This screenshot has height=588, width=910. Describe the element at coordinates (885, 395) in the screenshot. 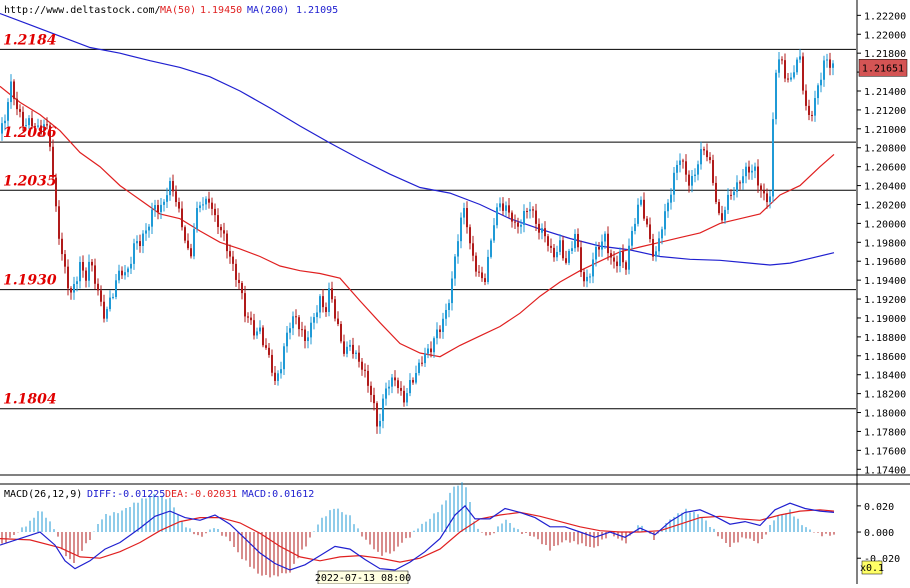

I see `price-tick-label: 1.18200` at that location.